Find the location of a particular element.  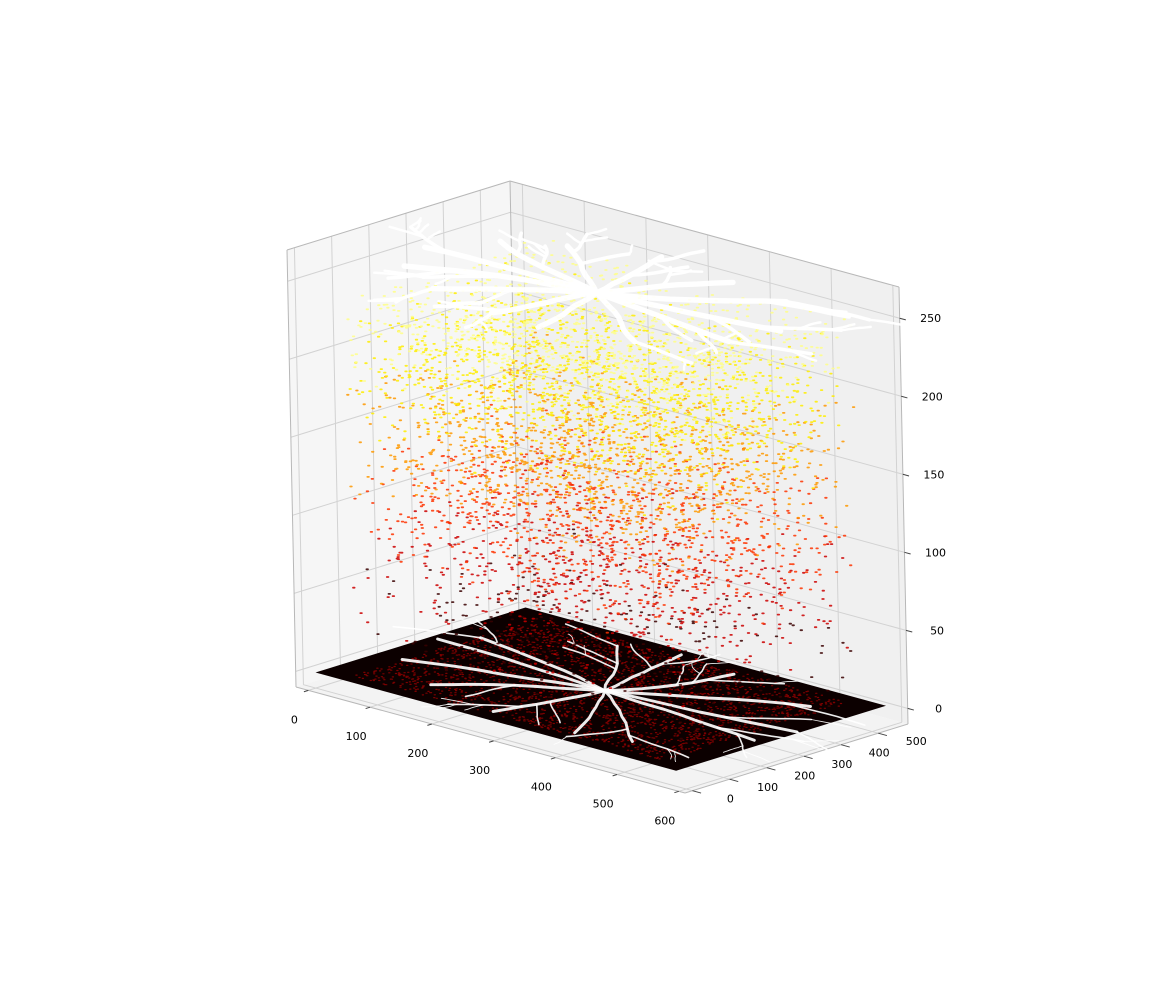

scatter-series-3a0000 is located at coordinates (609, 634).